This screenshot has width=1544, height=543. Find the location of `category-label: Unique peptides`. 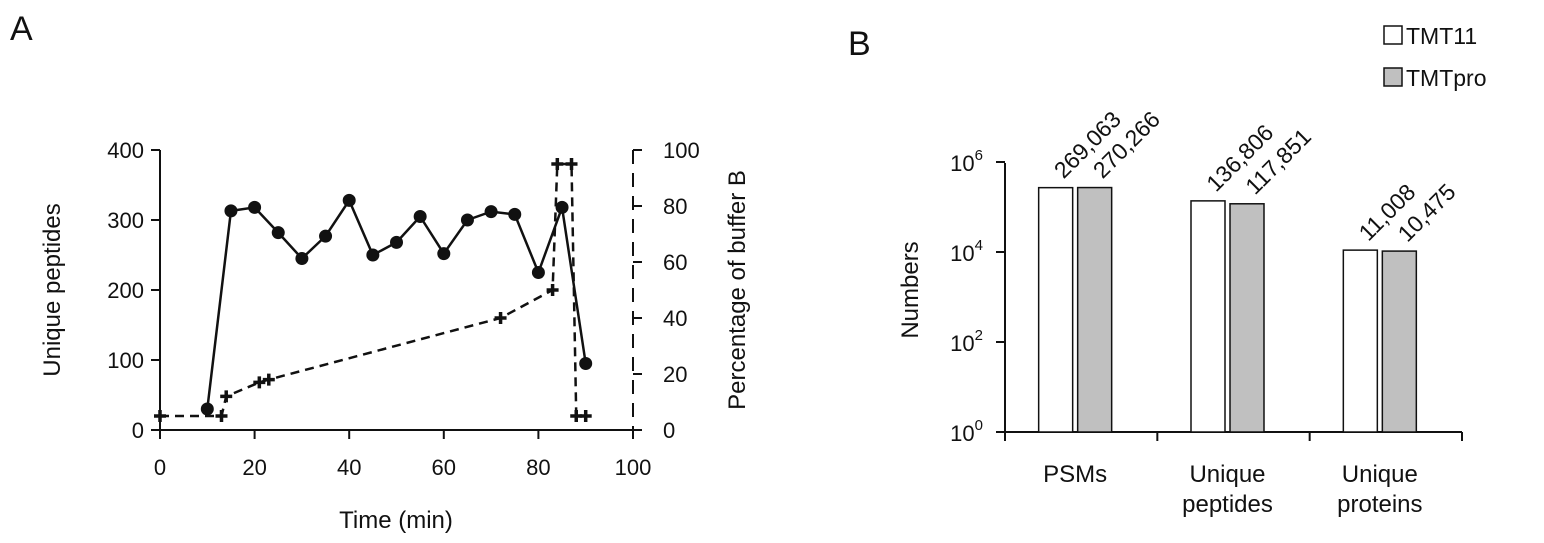

category-label: Unique peptides is located at coordinates (1227, 489).